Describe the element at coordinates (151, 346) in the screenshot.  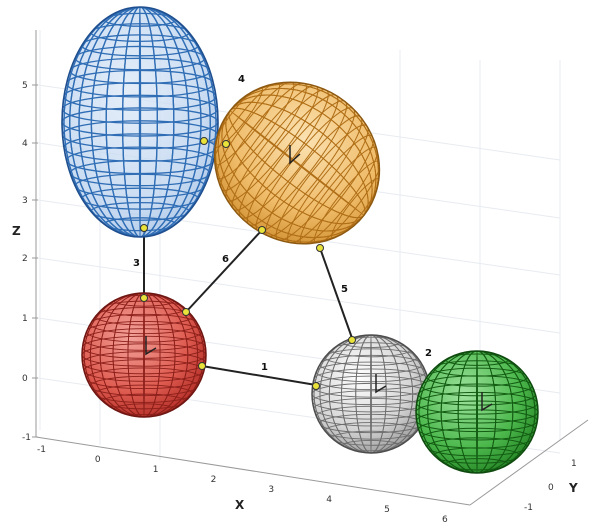
I see `red-frame-icon` at that location.